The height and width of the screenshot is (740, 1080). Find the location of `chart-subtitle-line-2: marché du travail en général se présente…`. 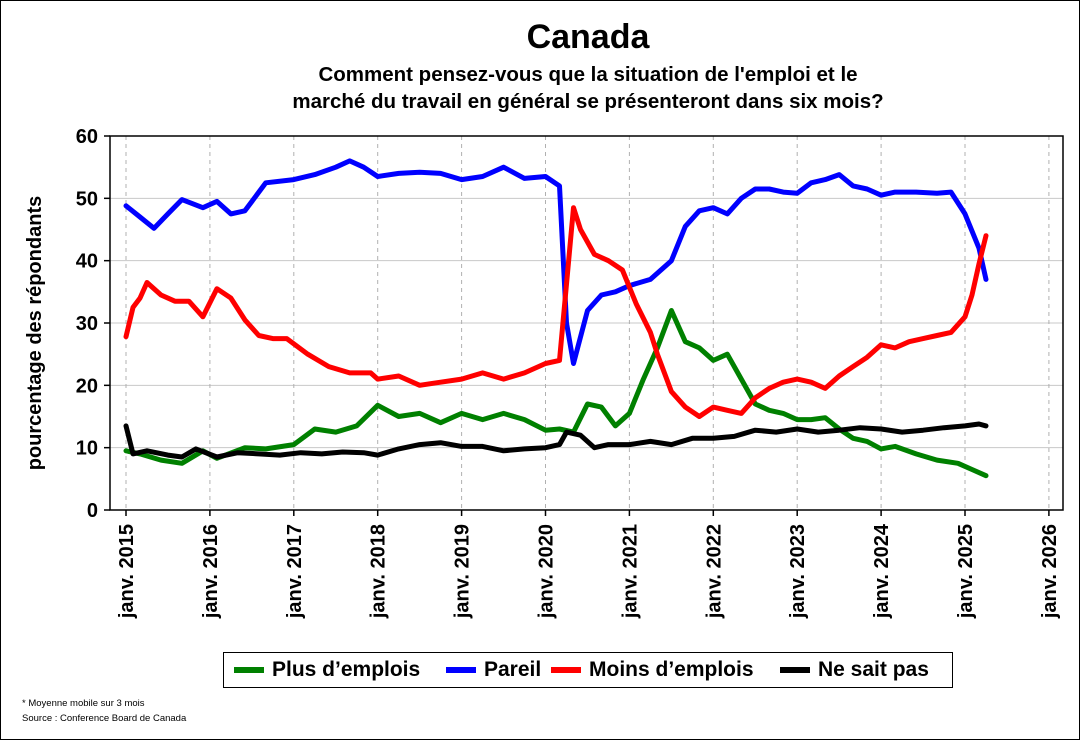

chart-subtitle-line-2: marché du travail en général se présente… is located at coordinates (588, 101).